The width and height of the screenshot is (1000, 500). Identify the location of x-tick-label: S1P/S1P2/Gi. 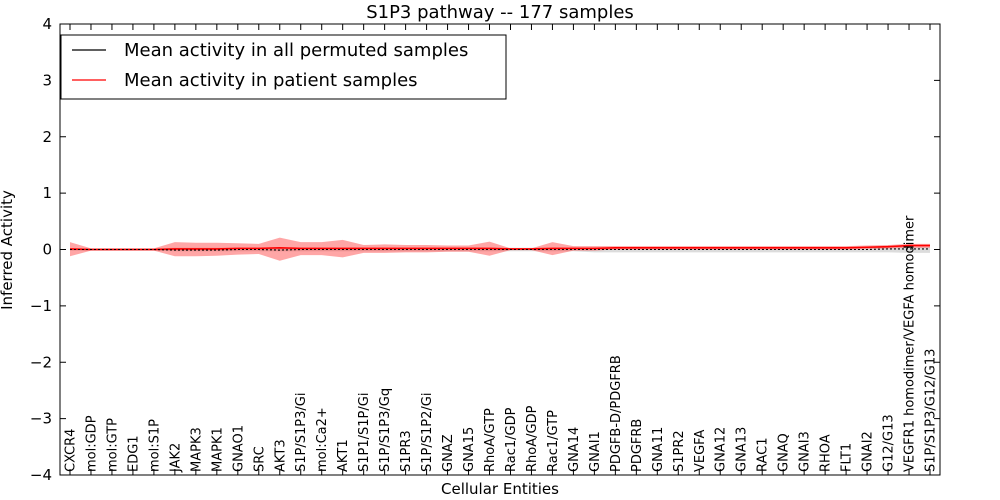
(427, 432).